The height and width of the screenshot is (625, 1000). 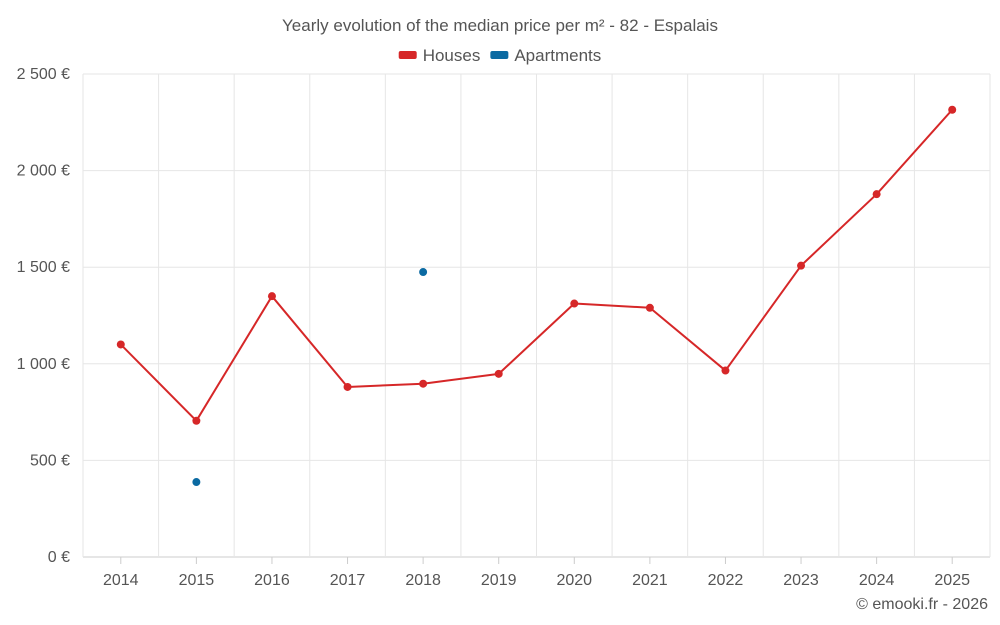 What do you see at coordinates (650, 580) in the screenshot?
I see `x-tick-label: 2021` at bounding box center [650, 580].